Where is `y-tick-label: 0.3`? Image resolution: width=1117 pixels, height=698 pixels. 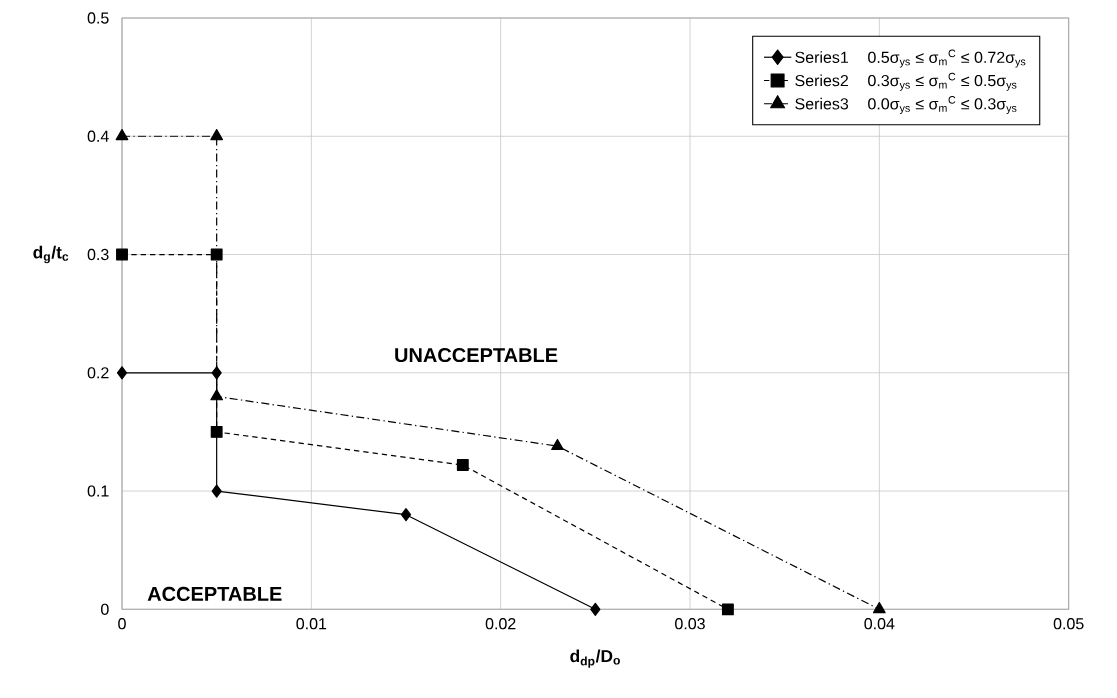
y-tick-label: 0.3 is located at coordinates (98, 254).